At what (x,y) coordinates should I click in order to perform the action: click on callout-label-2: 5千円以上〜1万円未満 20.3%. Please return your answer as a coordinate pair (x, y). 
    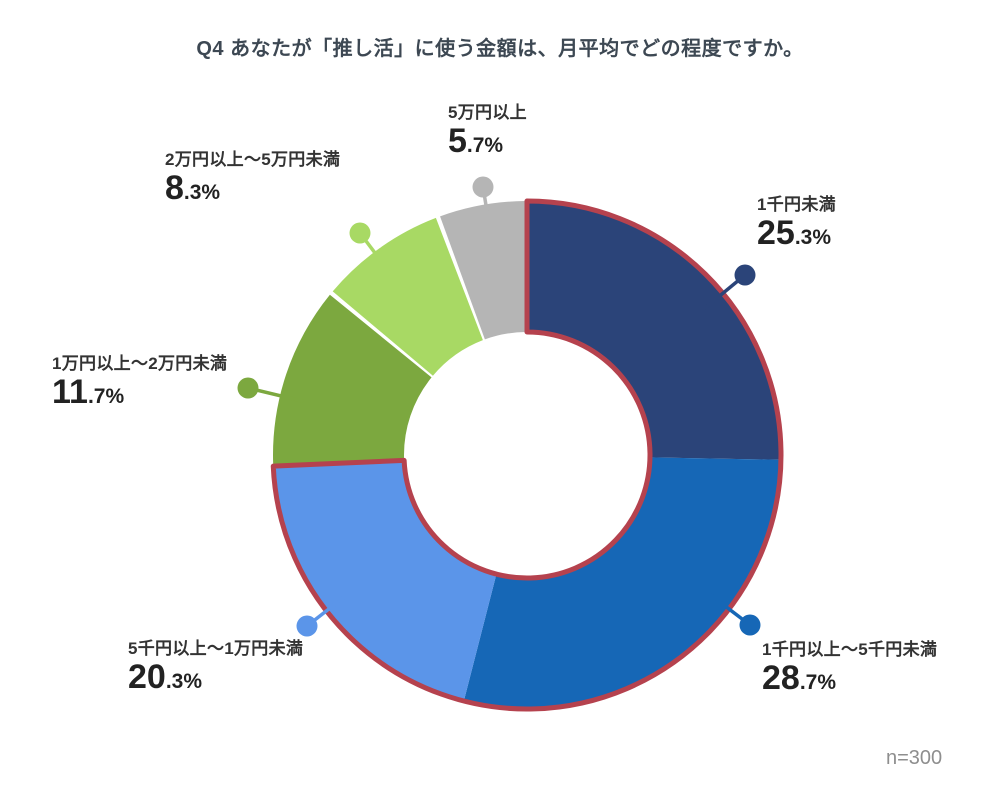
    Looking at the image, I should click on (215, 665).